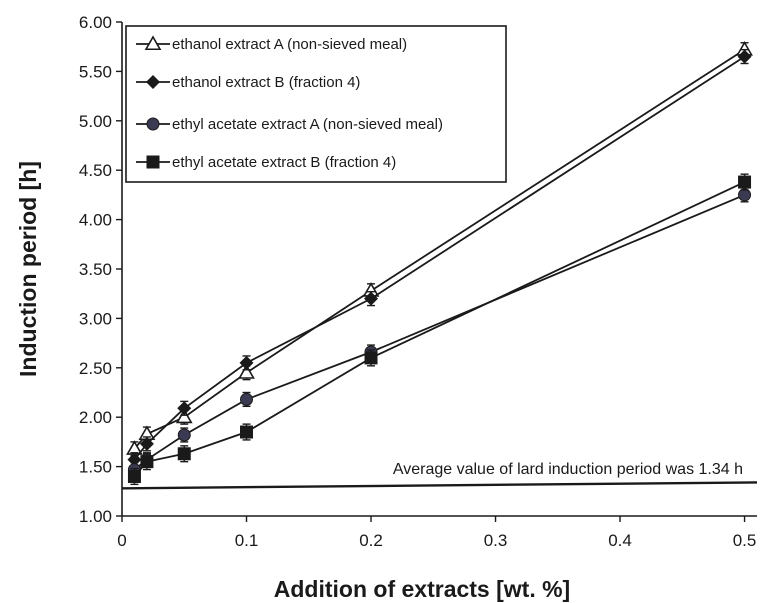 The height and width of the screenshot is (603, 766). I want to click on legend-item: ethyl acetate extract B (fraction 4), so click(266, 162).